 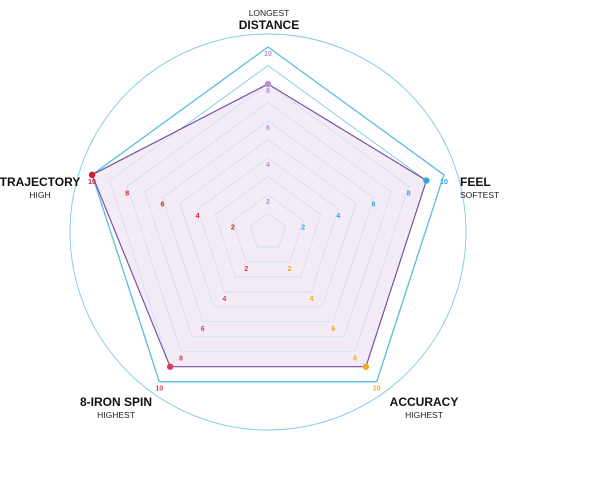 What do you see at coordinates (233, 228) in the screenshot?
I see `tick-label-trajectory-2: 2` at bounding box center [233, 228].